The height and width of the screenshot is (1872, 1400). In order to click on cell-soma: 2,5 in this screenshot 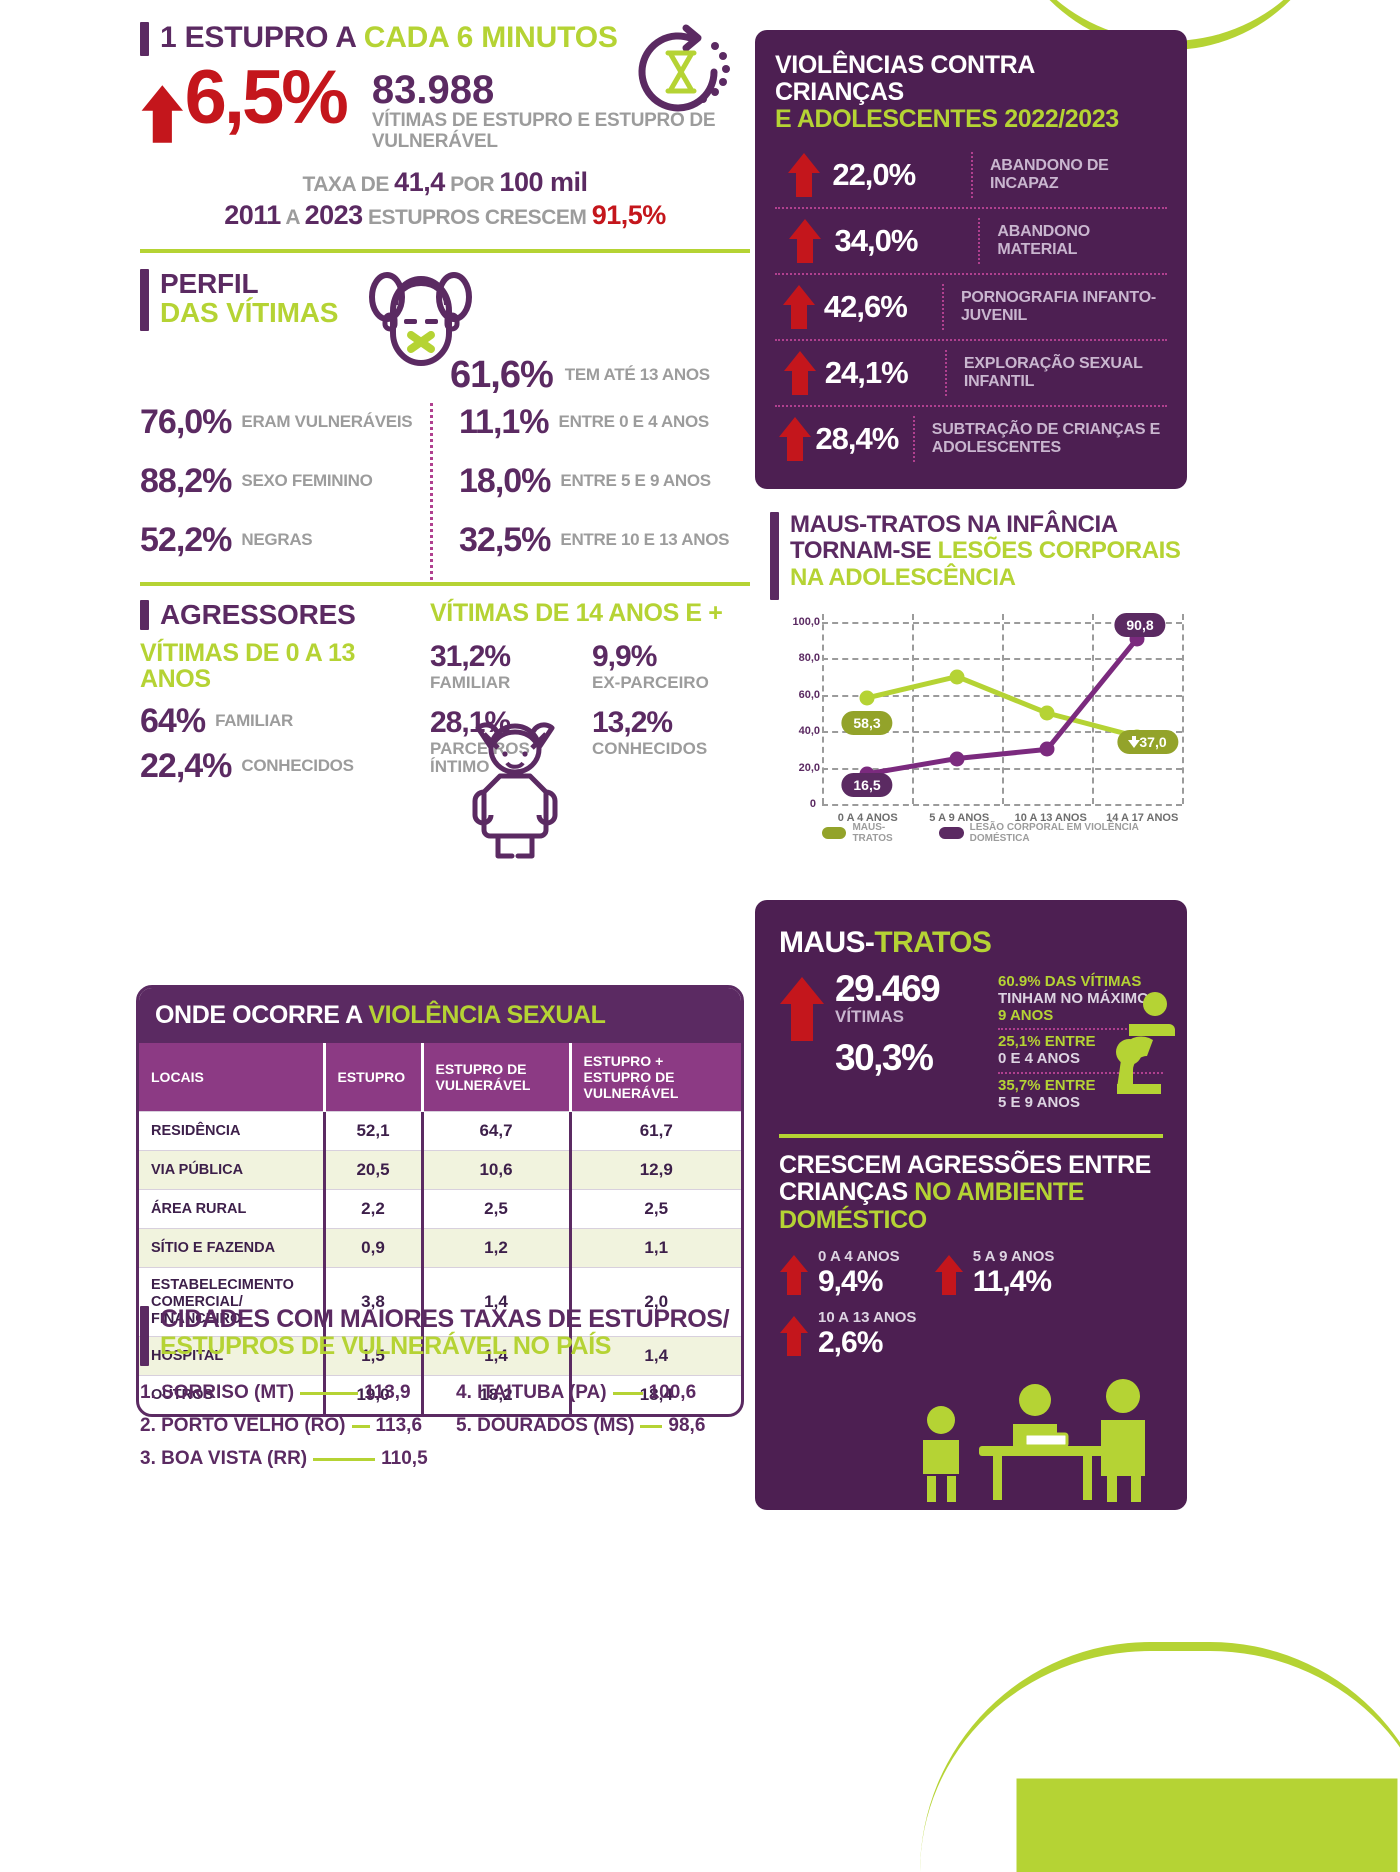, I will do `click(654, 1209)`.